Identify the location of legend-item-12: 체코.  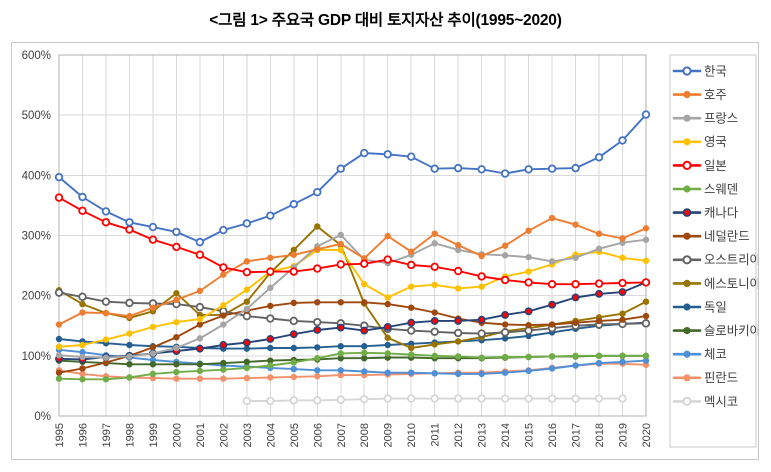
(699, 355).